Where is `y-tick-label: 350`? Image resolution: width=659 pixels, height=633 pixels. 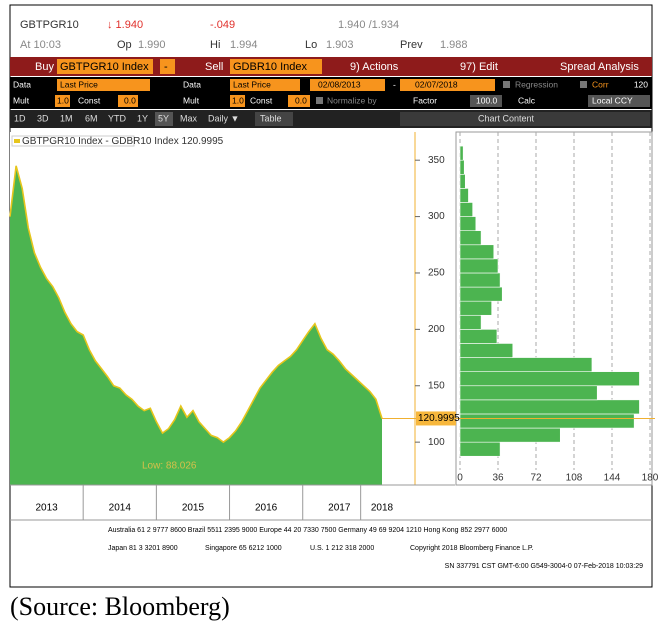
y-tick-label: 350 is located at coordinates (436, 160).